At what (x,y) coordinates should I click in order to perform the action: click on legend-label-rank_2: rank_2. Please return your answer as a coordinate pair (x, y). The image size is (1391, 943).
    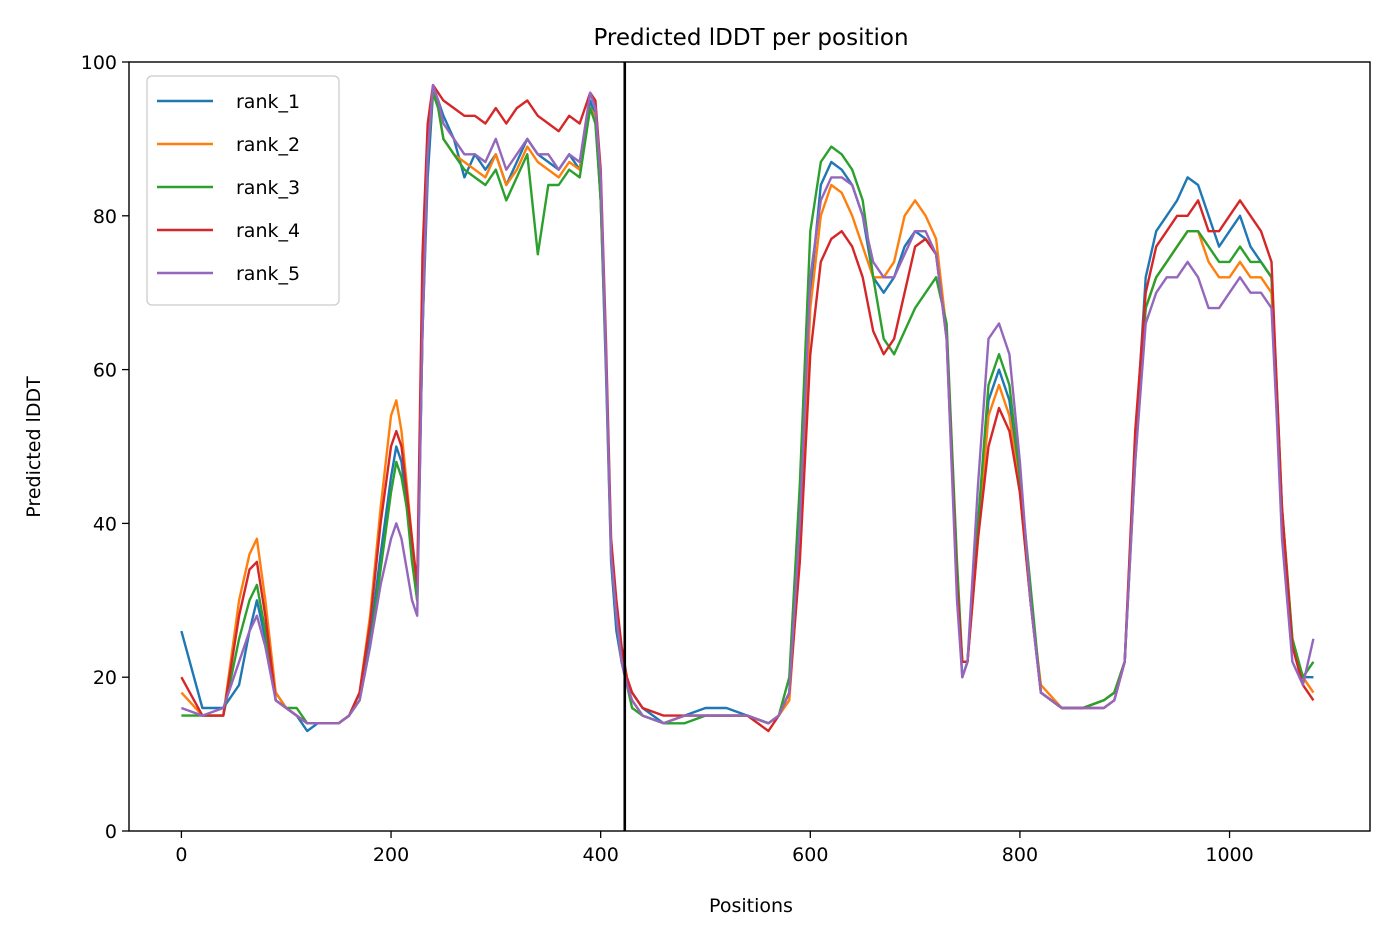
    Looking at the image, I should click on (268, 145).